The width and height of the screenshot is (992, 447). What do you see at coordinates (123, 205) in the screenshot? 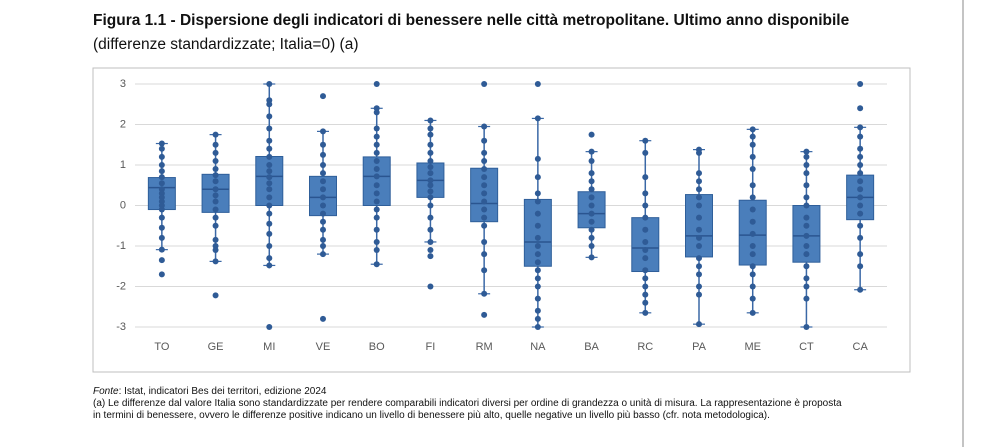
I see `y-tick-label: 0` at bounding box center [123, 205].